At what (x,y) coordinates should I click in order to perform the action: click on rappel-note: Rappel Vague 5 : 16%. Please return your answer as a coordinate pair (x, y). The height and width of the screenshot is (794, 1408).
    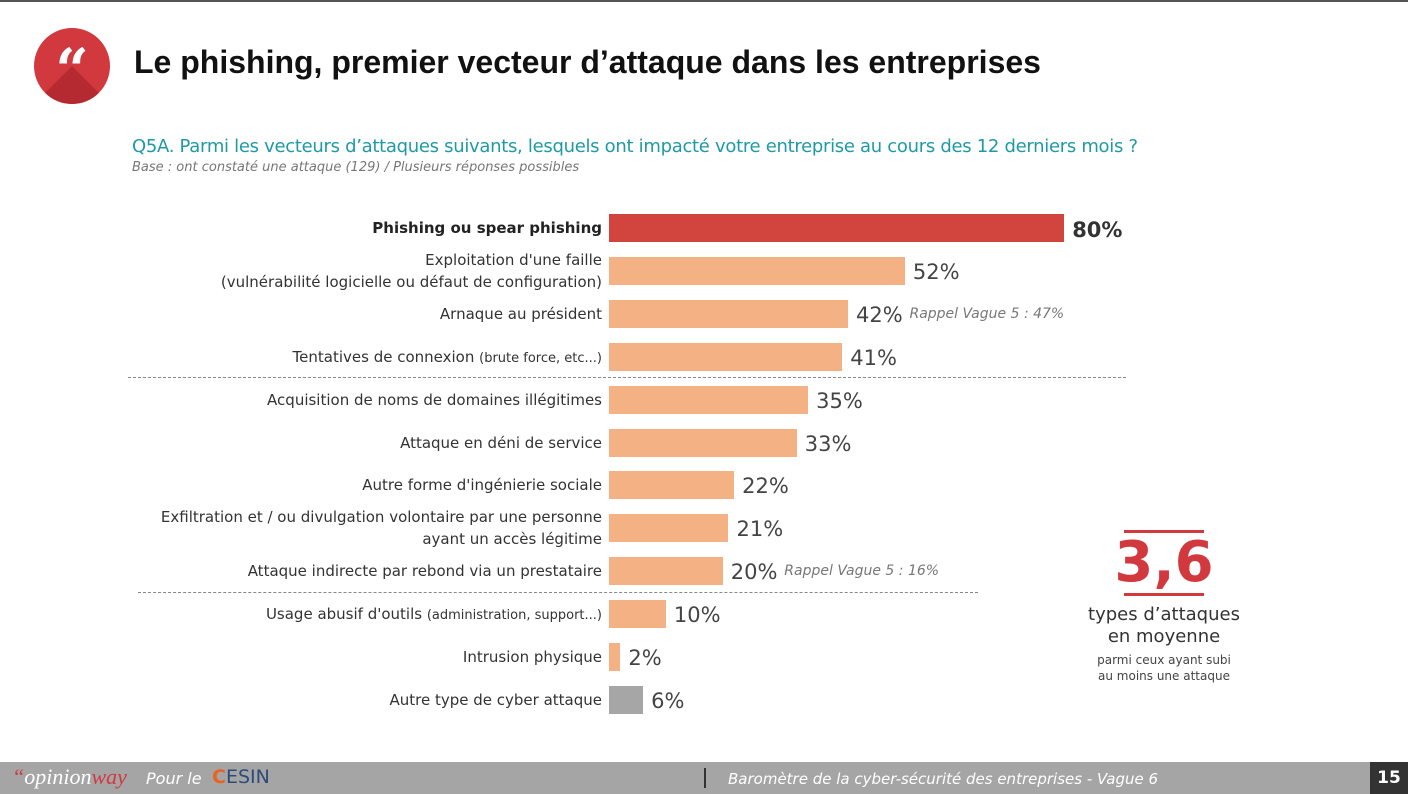
    Looking at the image, I should click on (862, 571).